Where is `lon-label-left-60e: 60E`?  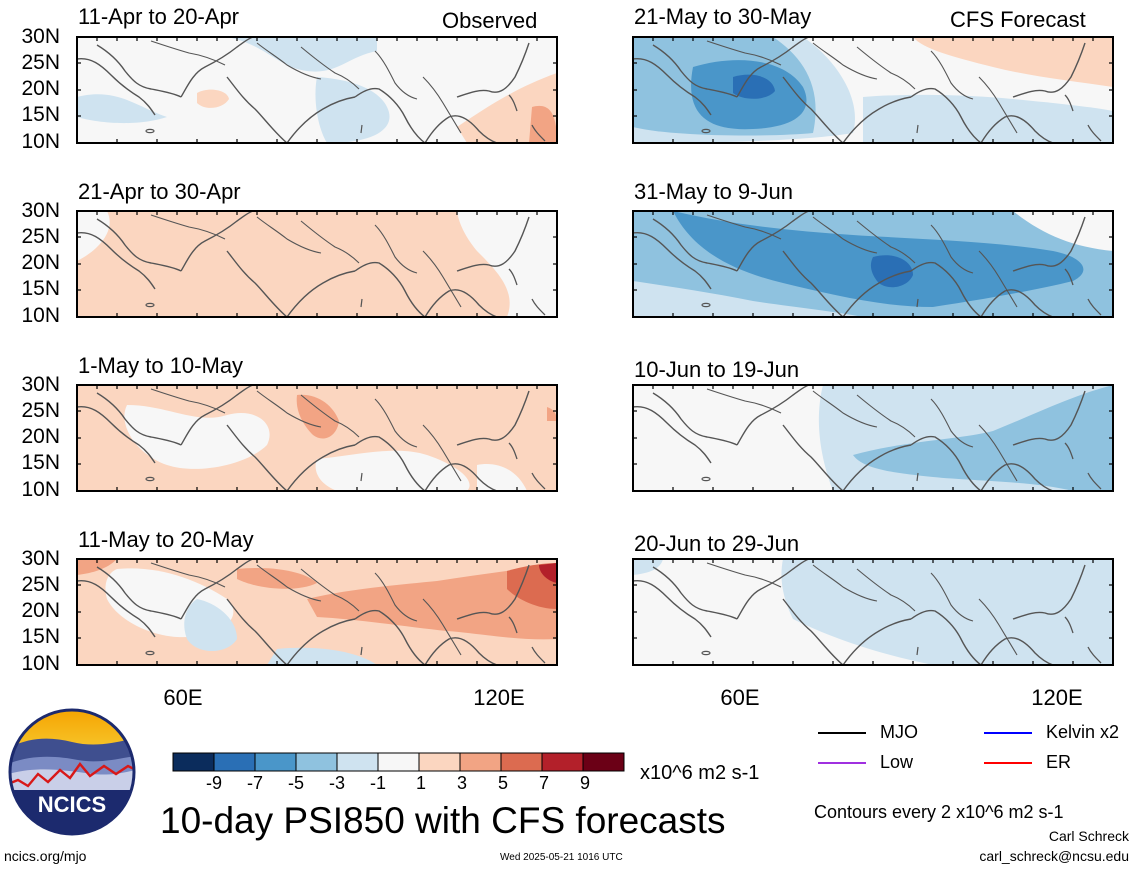 lon-label-left-60e: 60E is located at coordinates (183, 697).